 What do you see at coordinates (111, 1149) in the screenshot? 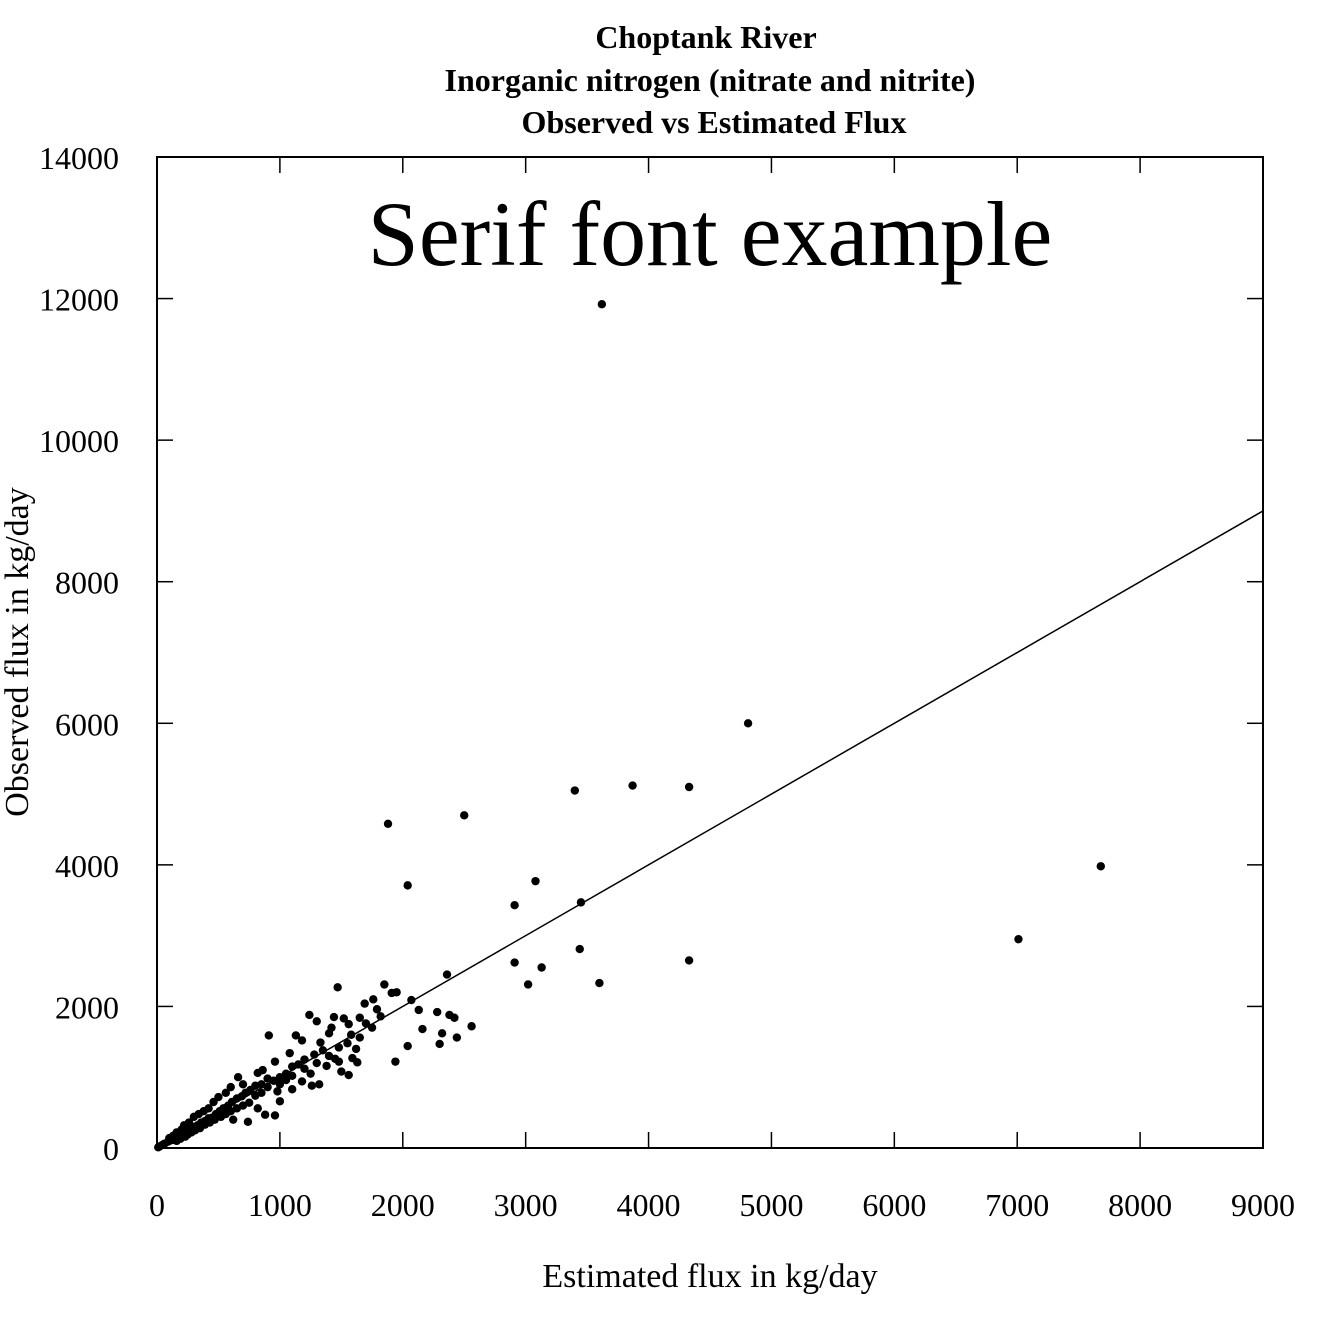
I see `y-tick-label: 0` at bounding box center [111, 1149].